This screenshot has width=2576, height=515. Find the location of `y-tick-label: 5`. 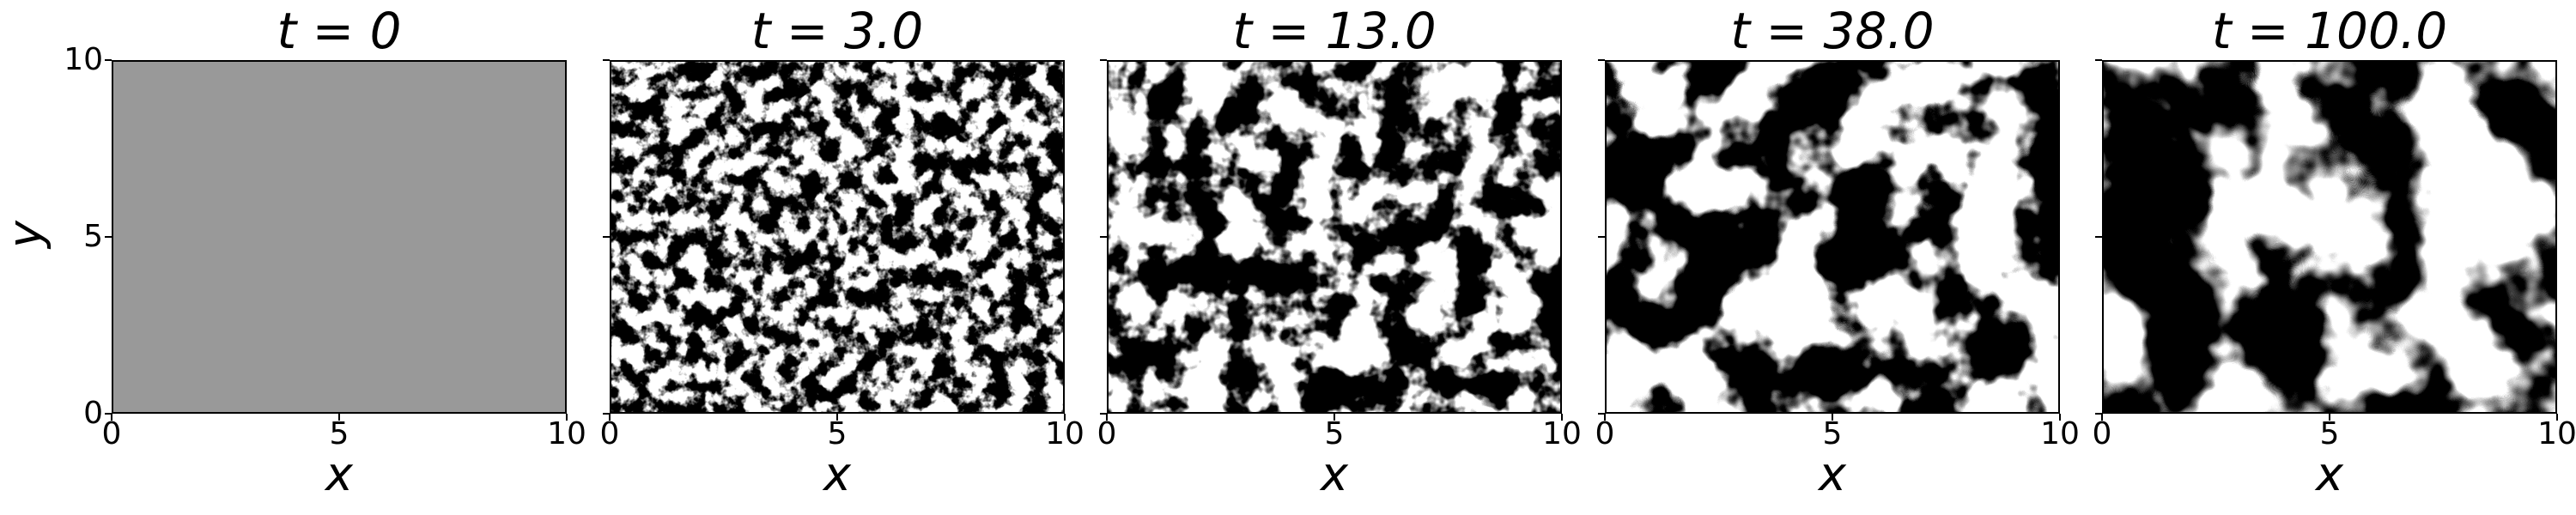

y-tick-label: 5 is located at coordinates (93, 236).